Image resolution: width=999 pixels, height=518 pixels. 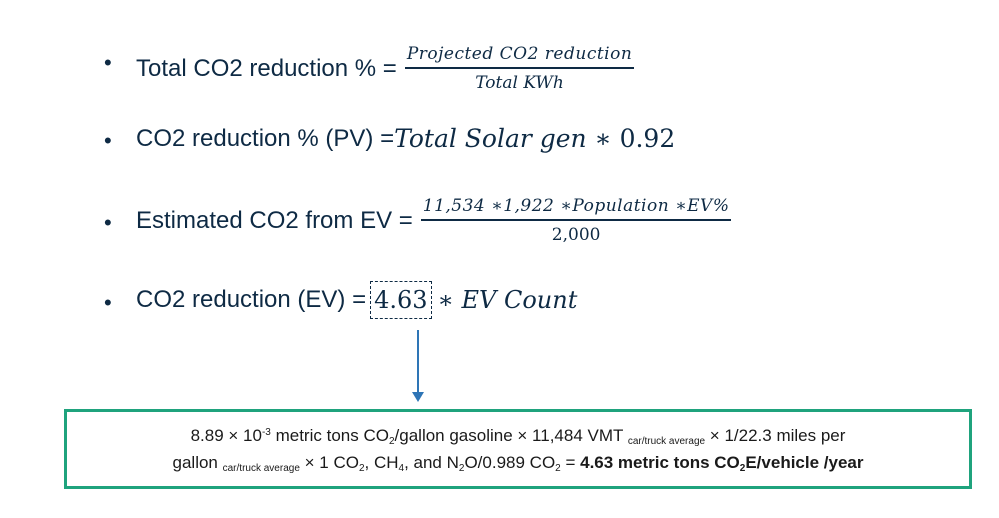 What do you see at coordinates (511, 435) in the screenshot?
I see `text-segment: /gallon gasoline × 11,484 VMT` at bounding box center [511, 435].